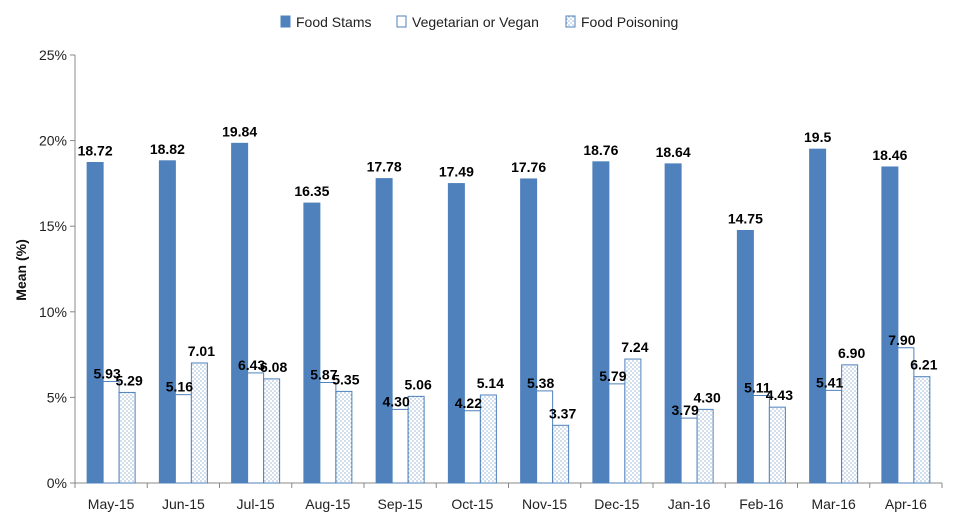  Describe the element at coordinates (901, 340) in the screenshot. I see `data-label: 7.90` at that location.